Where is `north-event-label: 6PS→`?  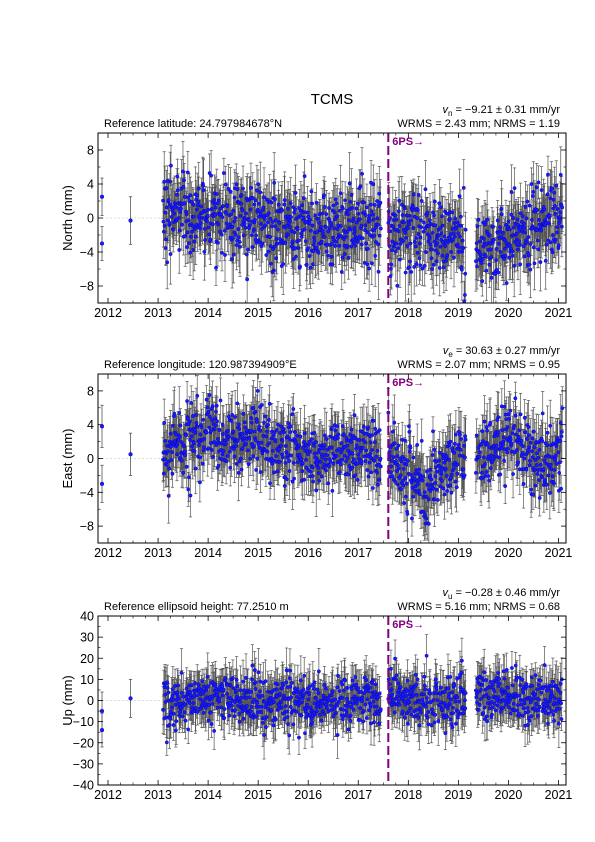
north-event-label: 6PS→ is located at coordinates (408, 142).